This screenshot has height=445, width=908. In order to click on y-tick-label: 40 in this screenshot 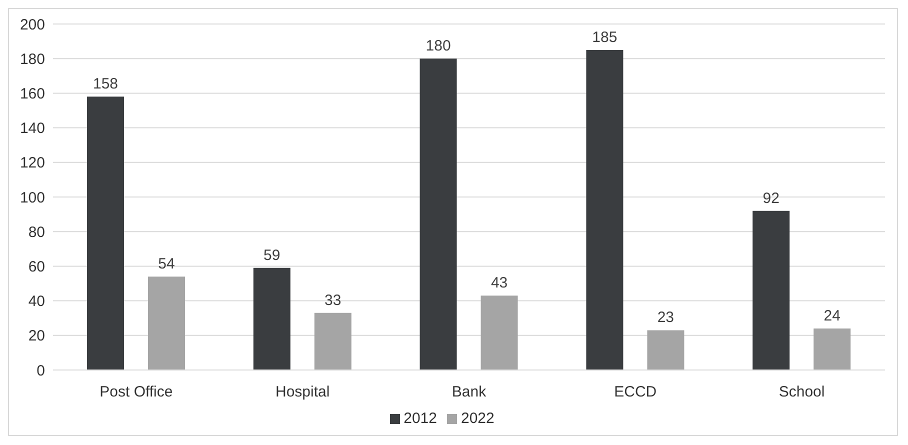, I will do `click(36, 301)`.